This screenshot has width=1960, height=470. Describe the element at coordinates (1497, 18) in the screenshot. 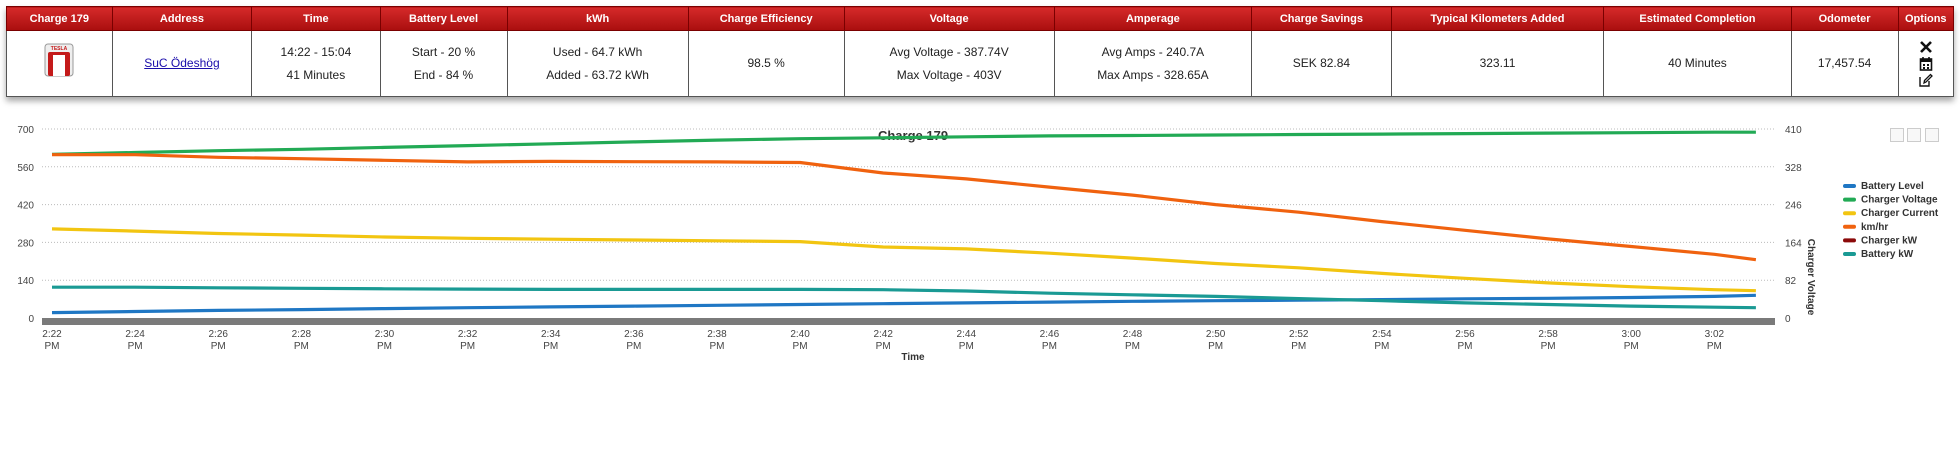

I see `column-header: Typical Kilometers Added` at that location.